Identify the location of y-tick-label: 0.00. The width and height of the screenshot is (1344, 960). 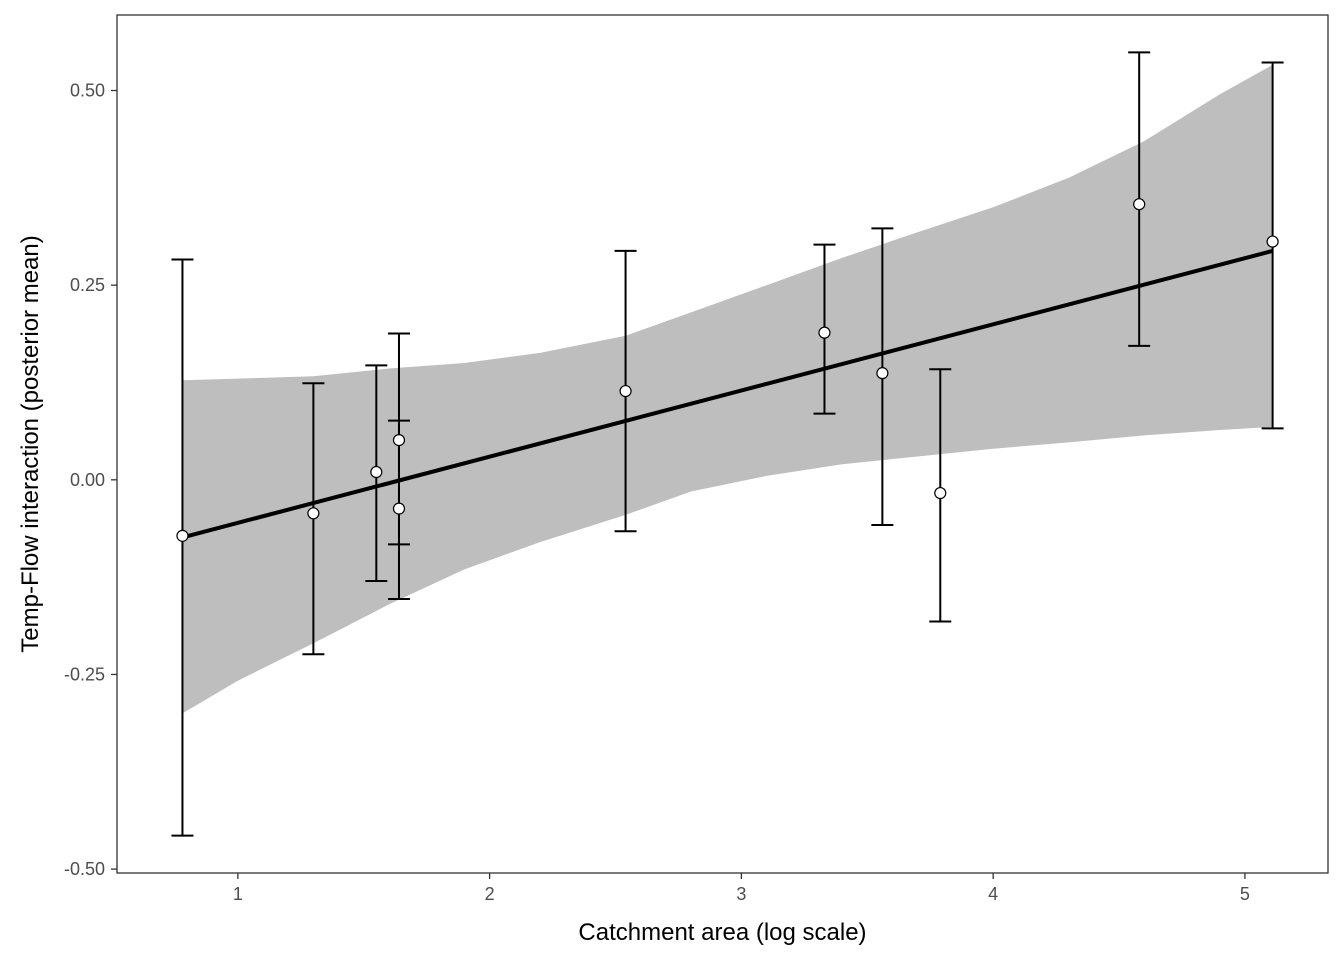
(87, 480).